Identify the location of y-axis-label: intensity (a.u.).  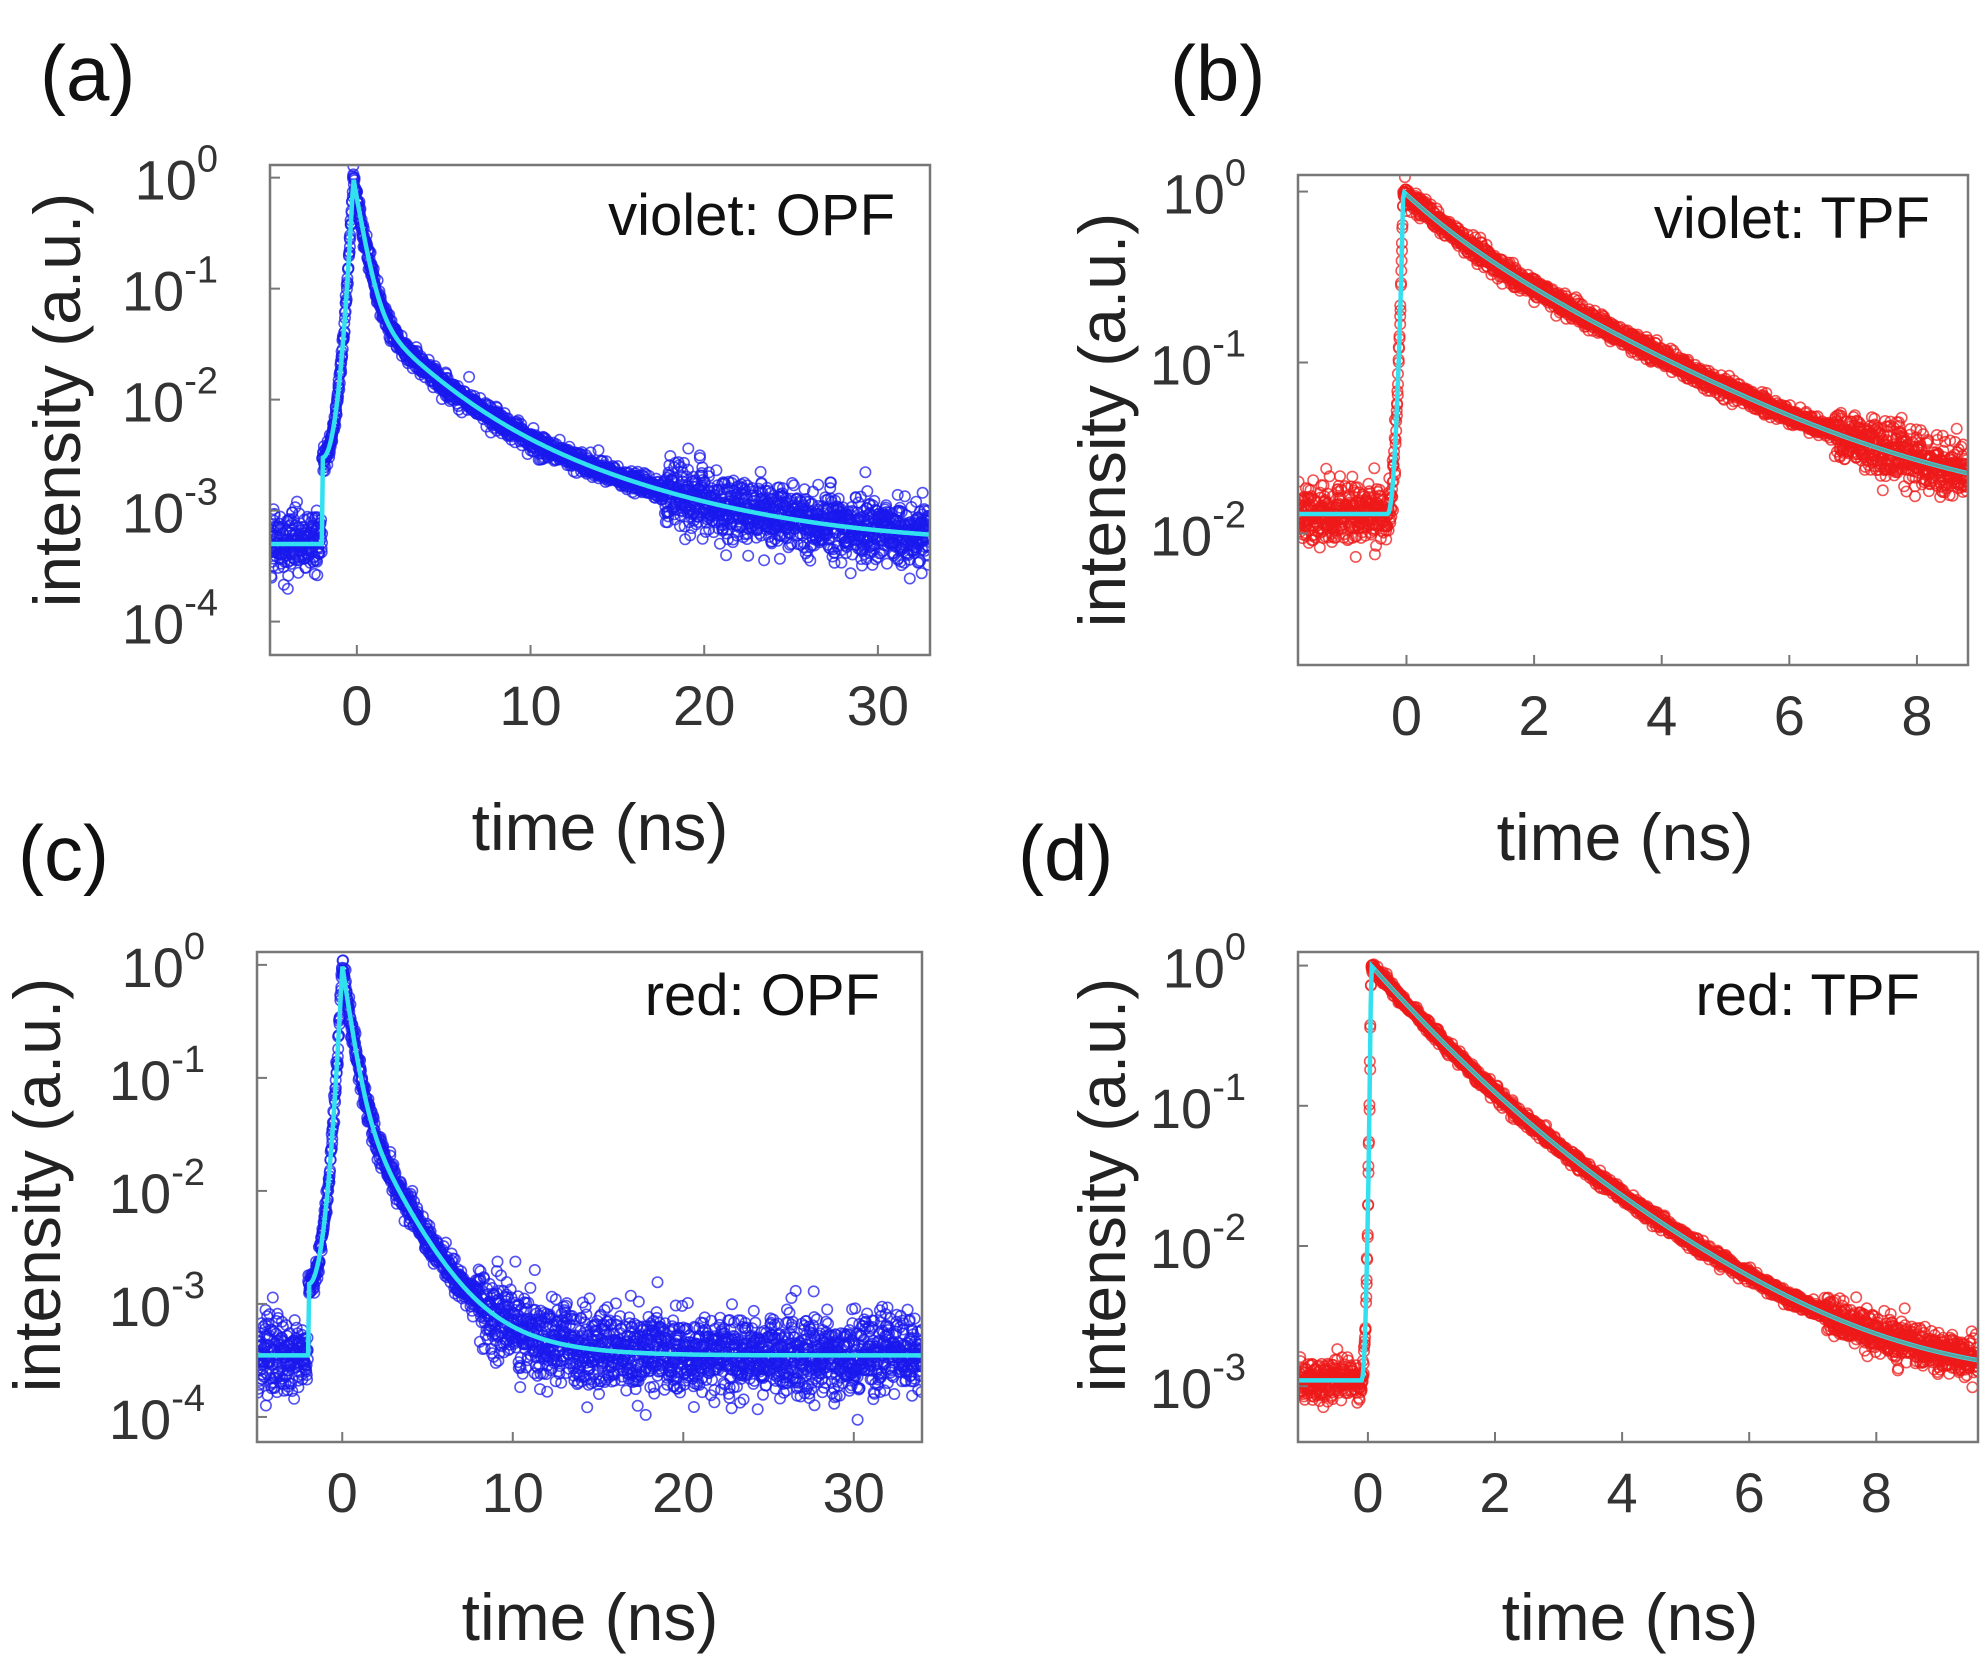
(57, 400).